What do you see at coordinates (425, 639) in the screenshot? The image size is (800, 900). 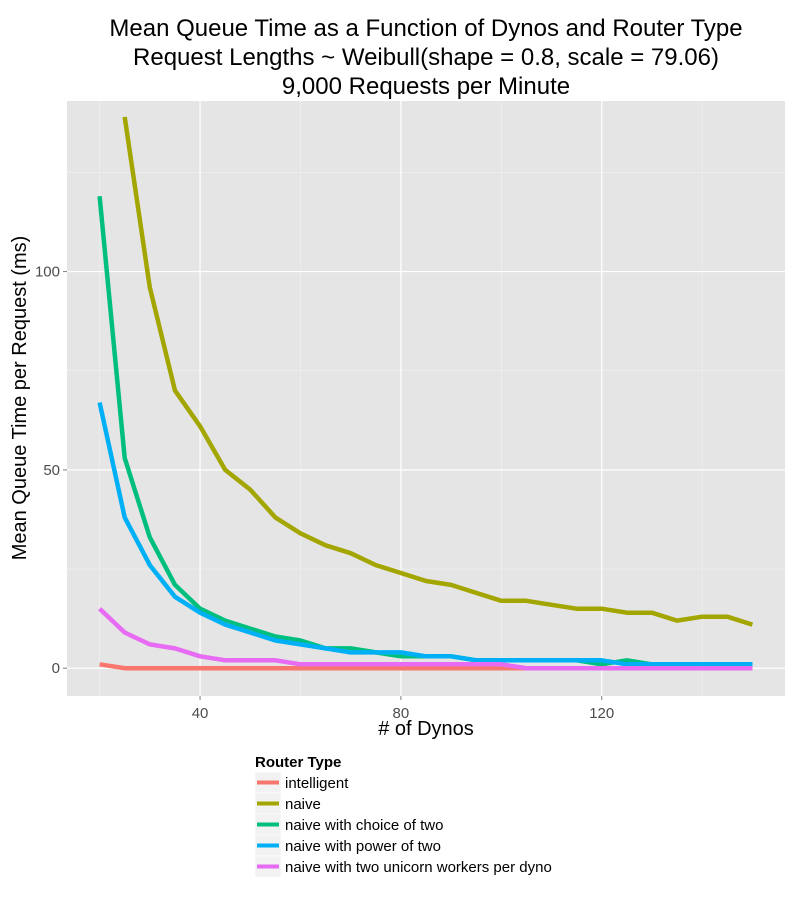 I see `series-line-naive-with-two-unicorn-workers-per-dyno` at bounding box center [425, 639].